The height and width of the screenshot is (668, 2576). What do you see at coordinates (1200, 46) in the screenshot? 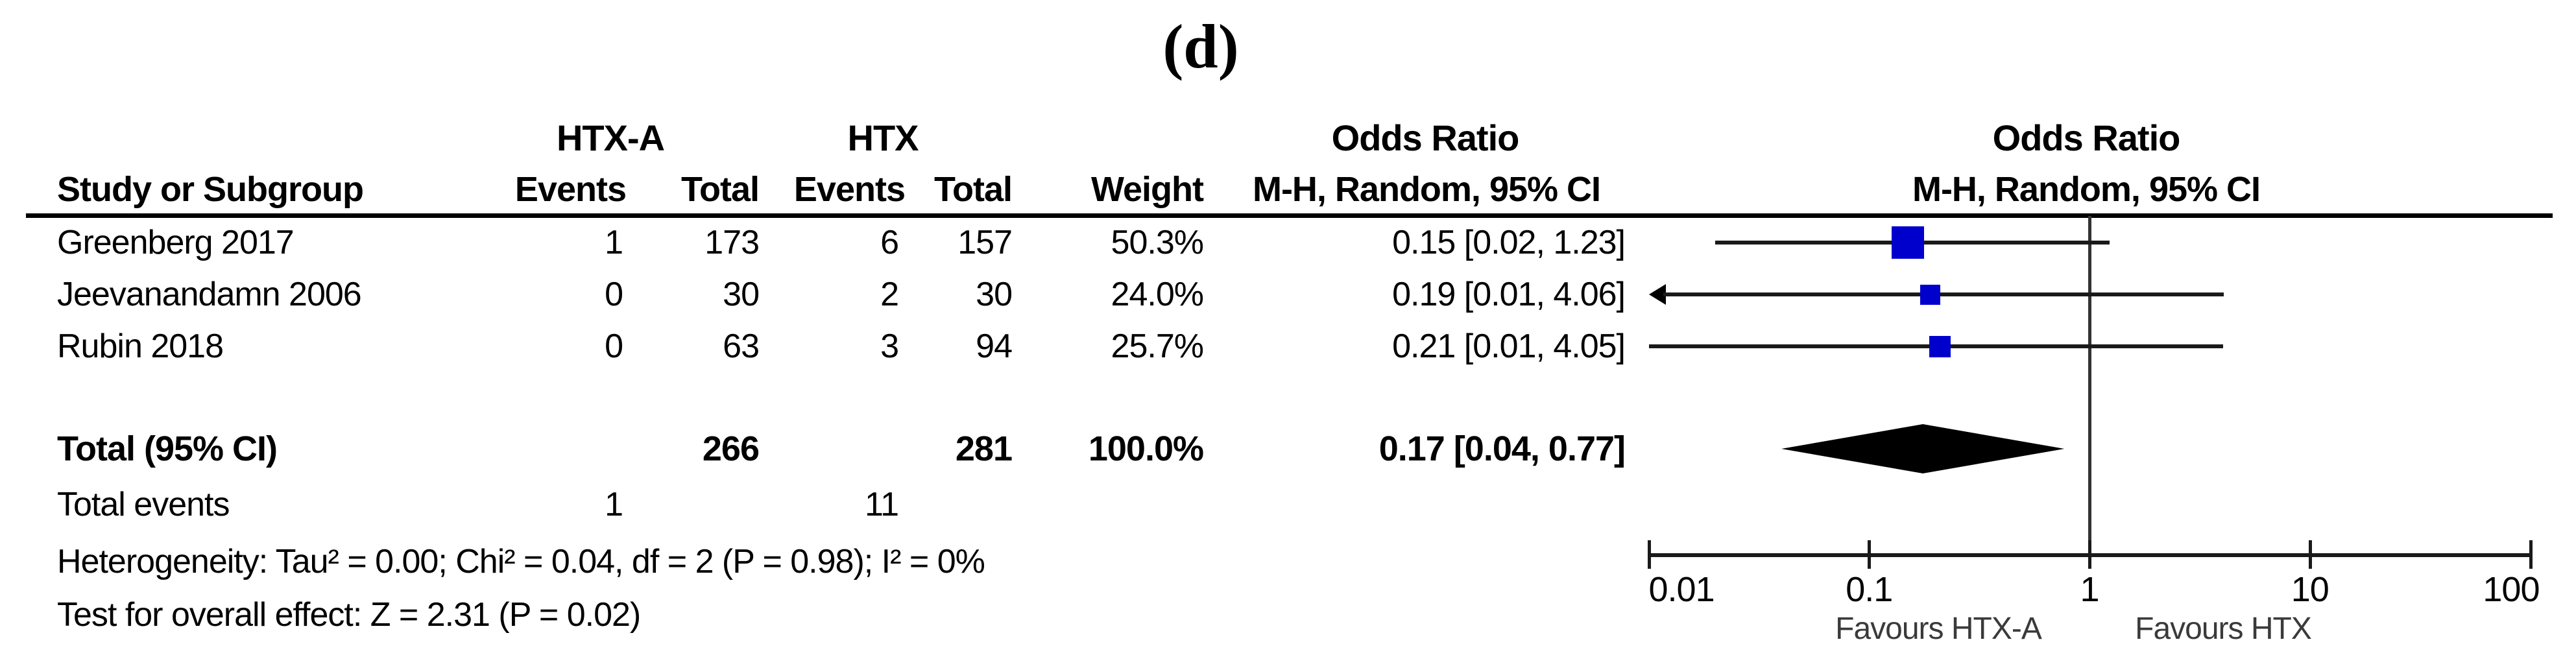
I see `figure-panel-label: (d)` at bounding box center [1200, 46].